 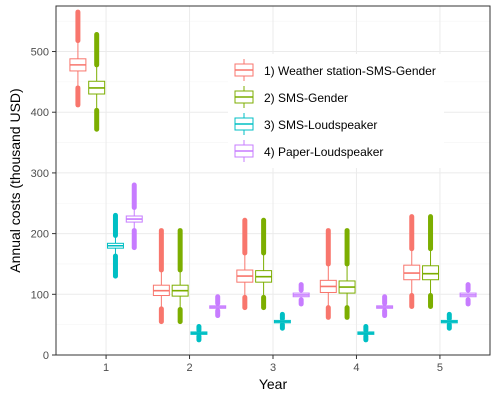 What do you see at coordinates (356, 368) in the screenshot?
I see `x-tick-label: 4` at bounding box center [356, 368].